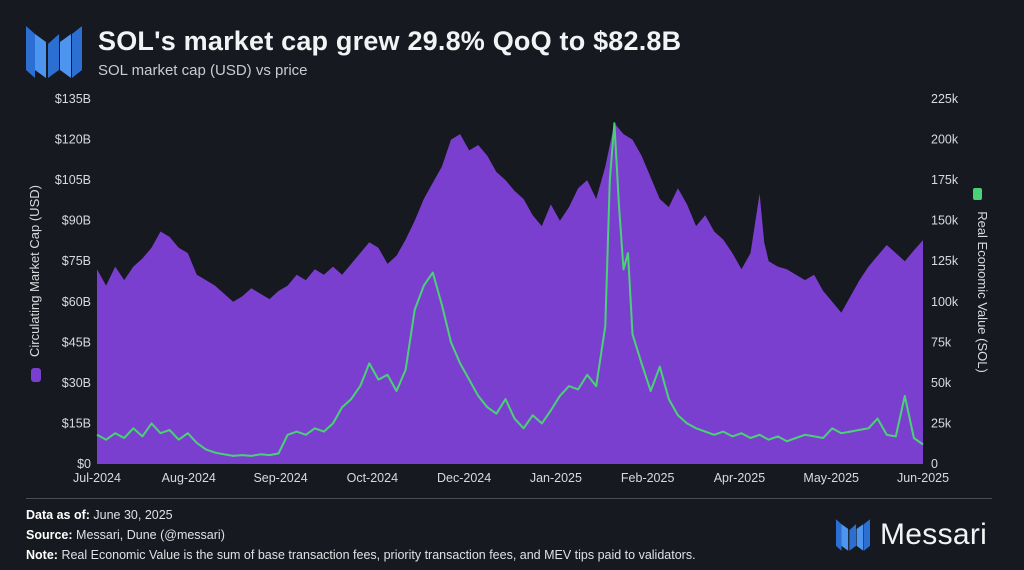 The width and height of the screenshot is (1024, 570). What do you see at coordinates (945, 140) in the screenshot?
I see `y-right-tick-label: 200k` at bounding box center [945, 140].